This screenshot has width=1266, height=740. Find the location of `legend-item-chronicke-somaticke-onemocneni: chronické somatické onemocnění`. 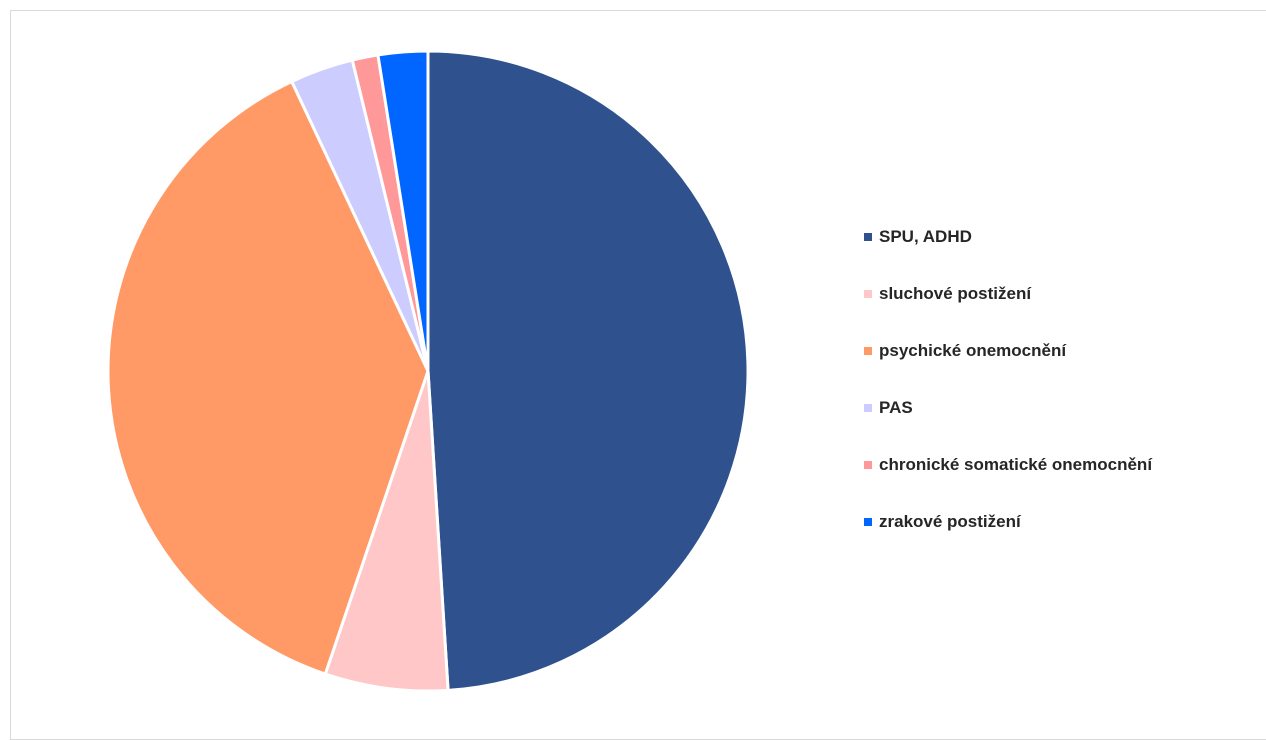

legend-item-chronicke-somaticke-onemocneni: chronické somatické onemocnění is located at coordinates (1008, 464).